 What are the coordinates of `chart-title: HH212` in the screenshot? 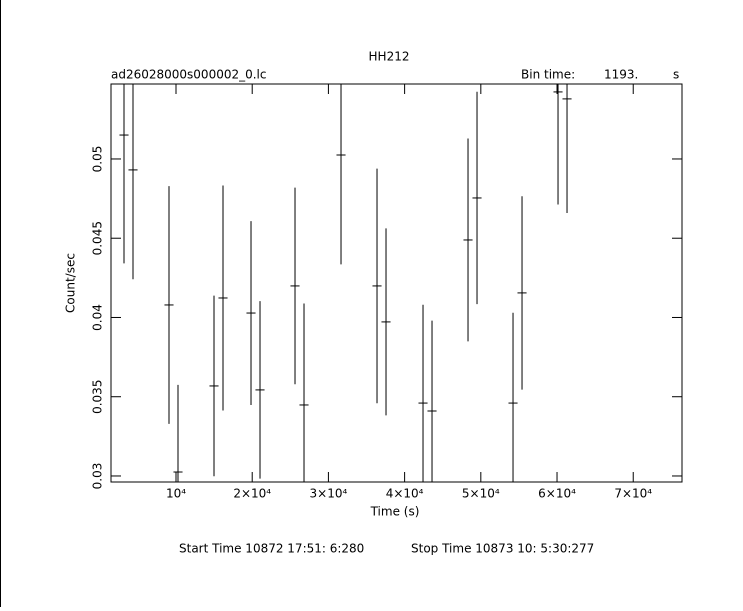 It's located at (389, 57).